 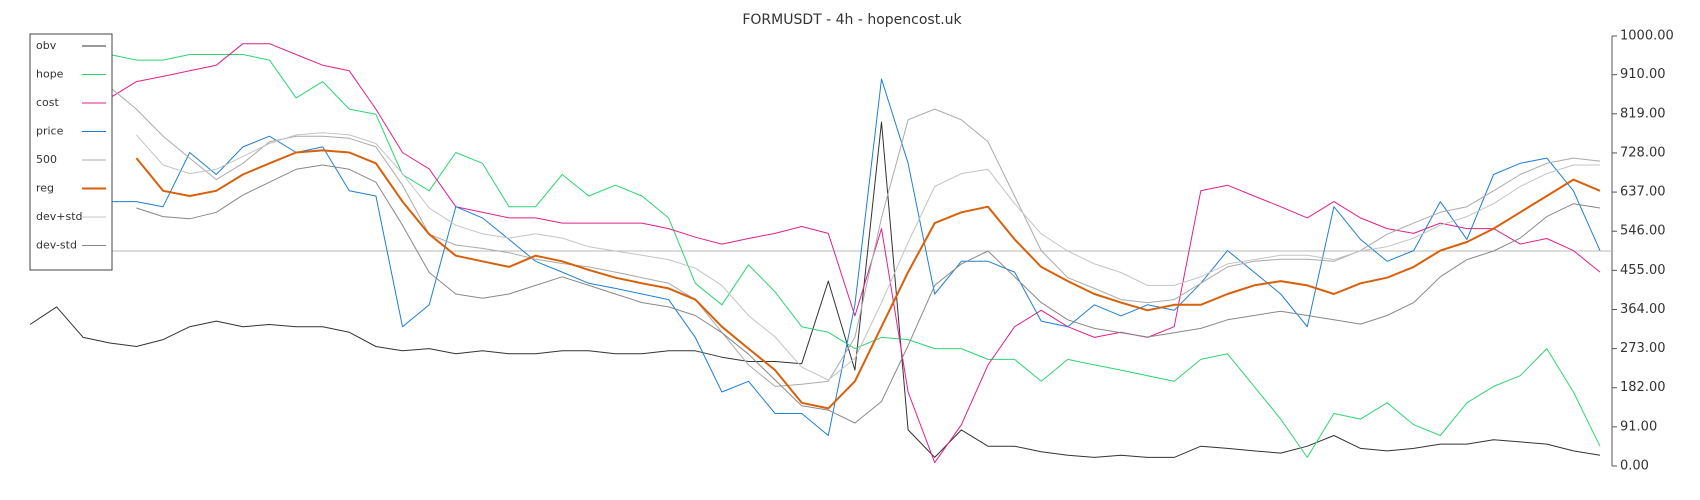 What do you see at coordinates (1643, 270) in the screenshot?
I see `y-tick-label: 455.00` at bounding box center [1643, 270].